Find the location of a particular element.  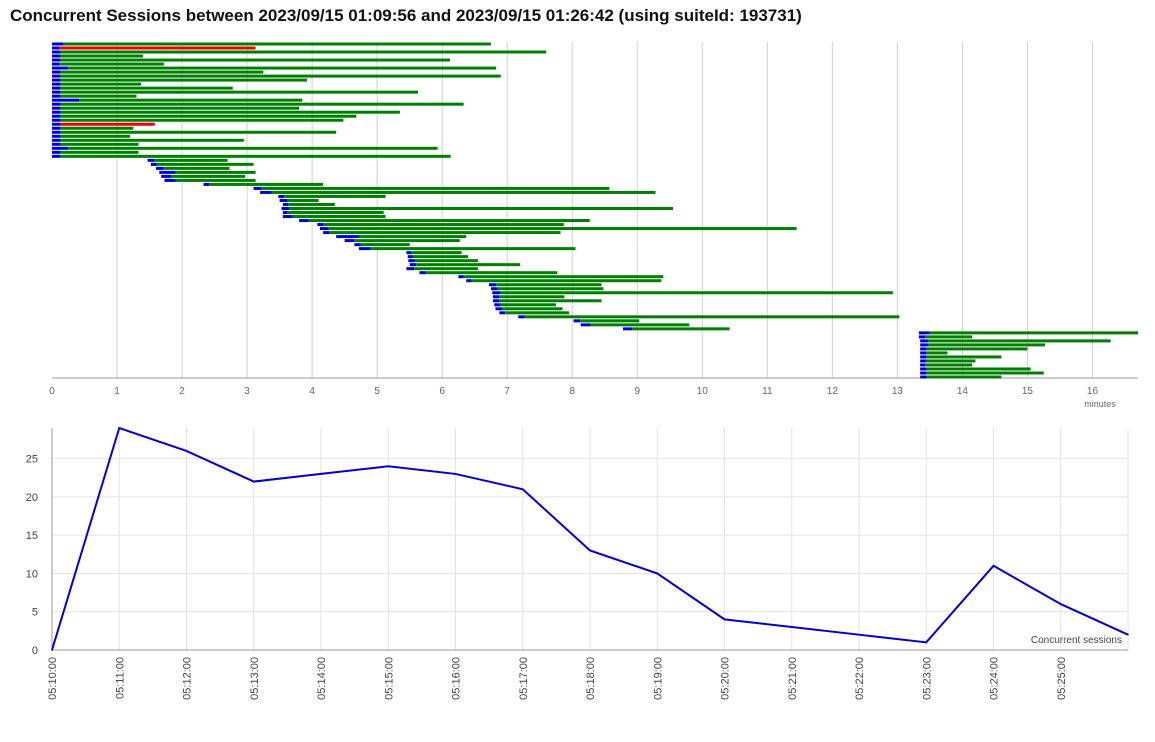

gantt-x-tick-label: 15 is located at coordinates (1028, 391).